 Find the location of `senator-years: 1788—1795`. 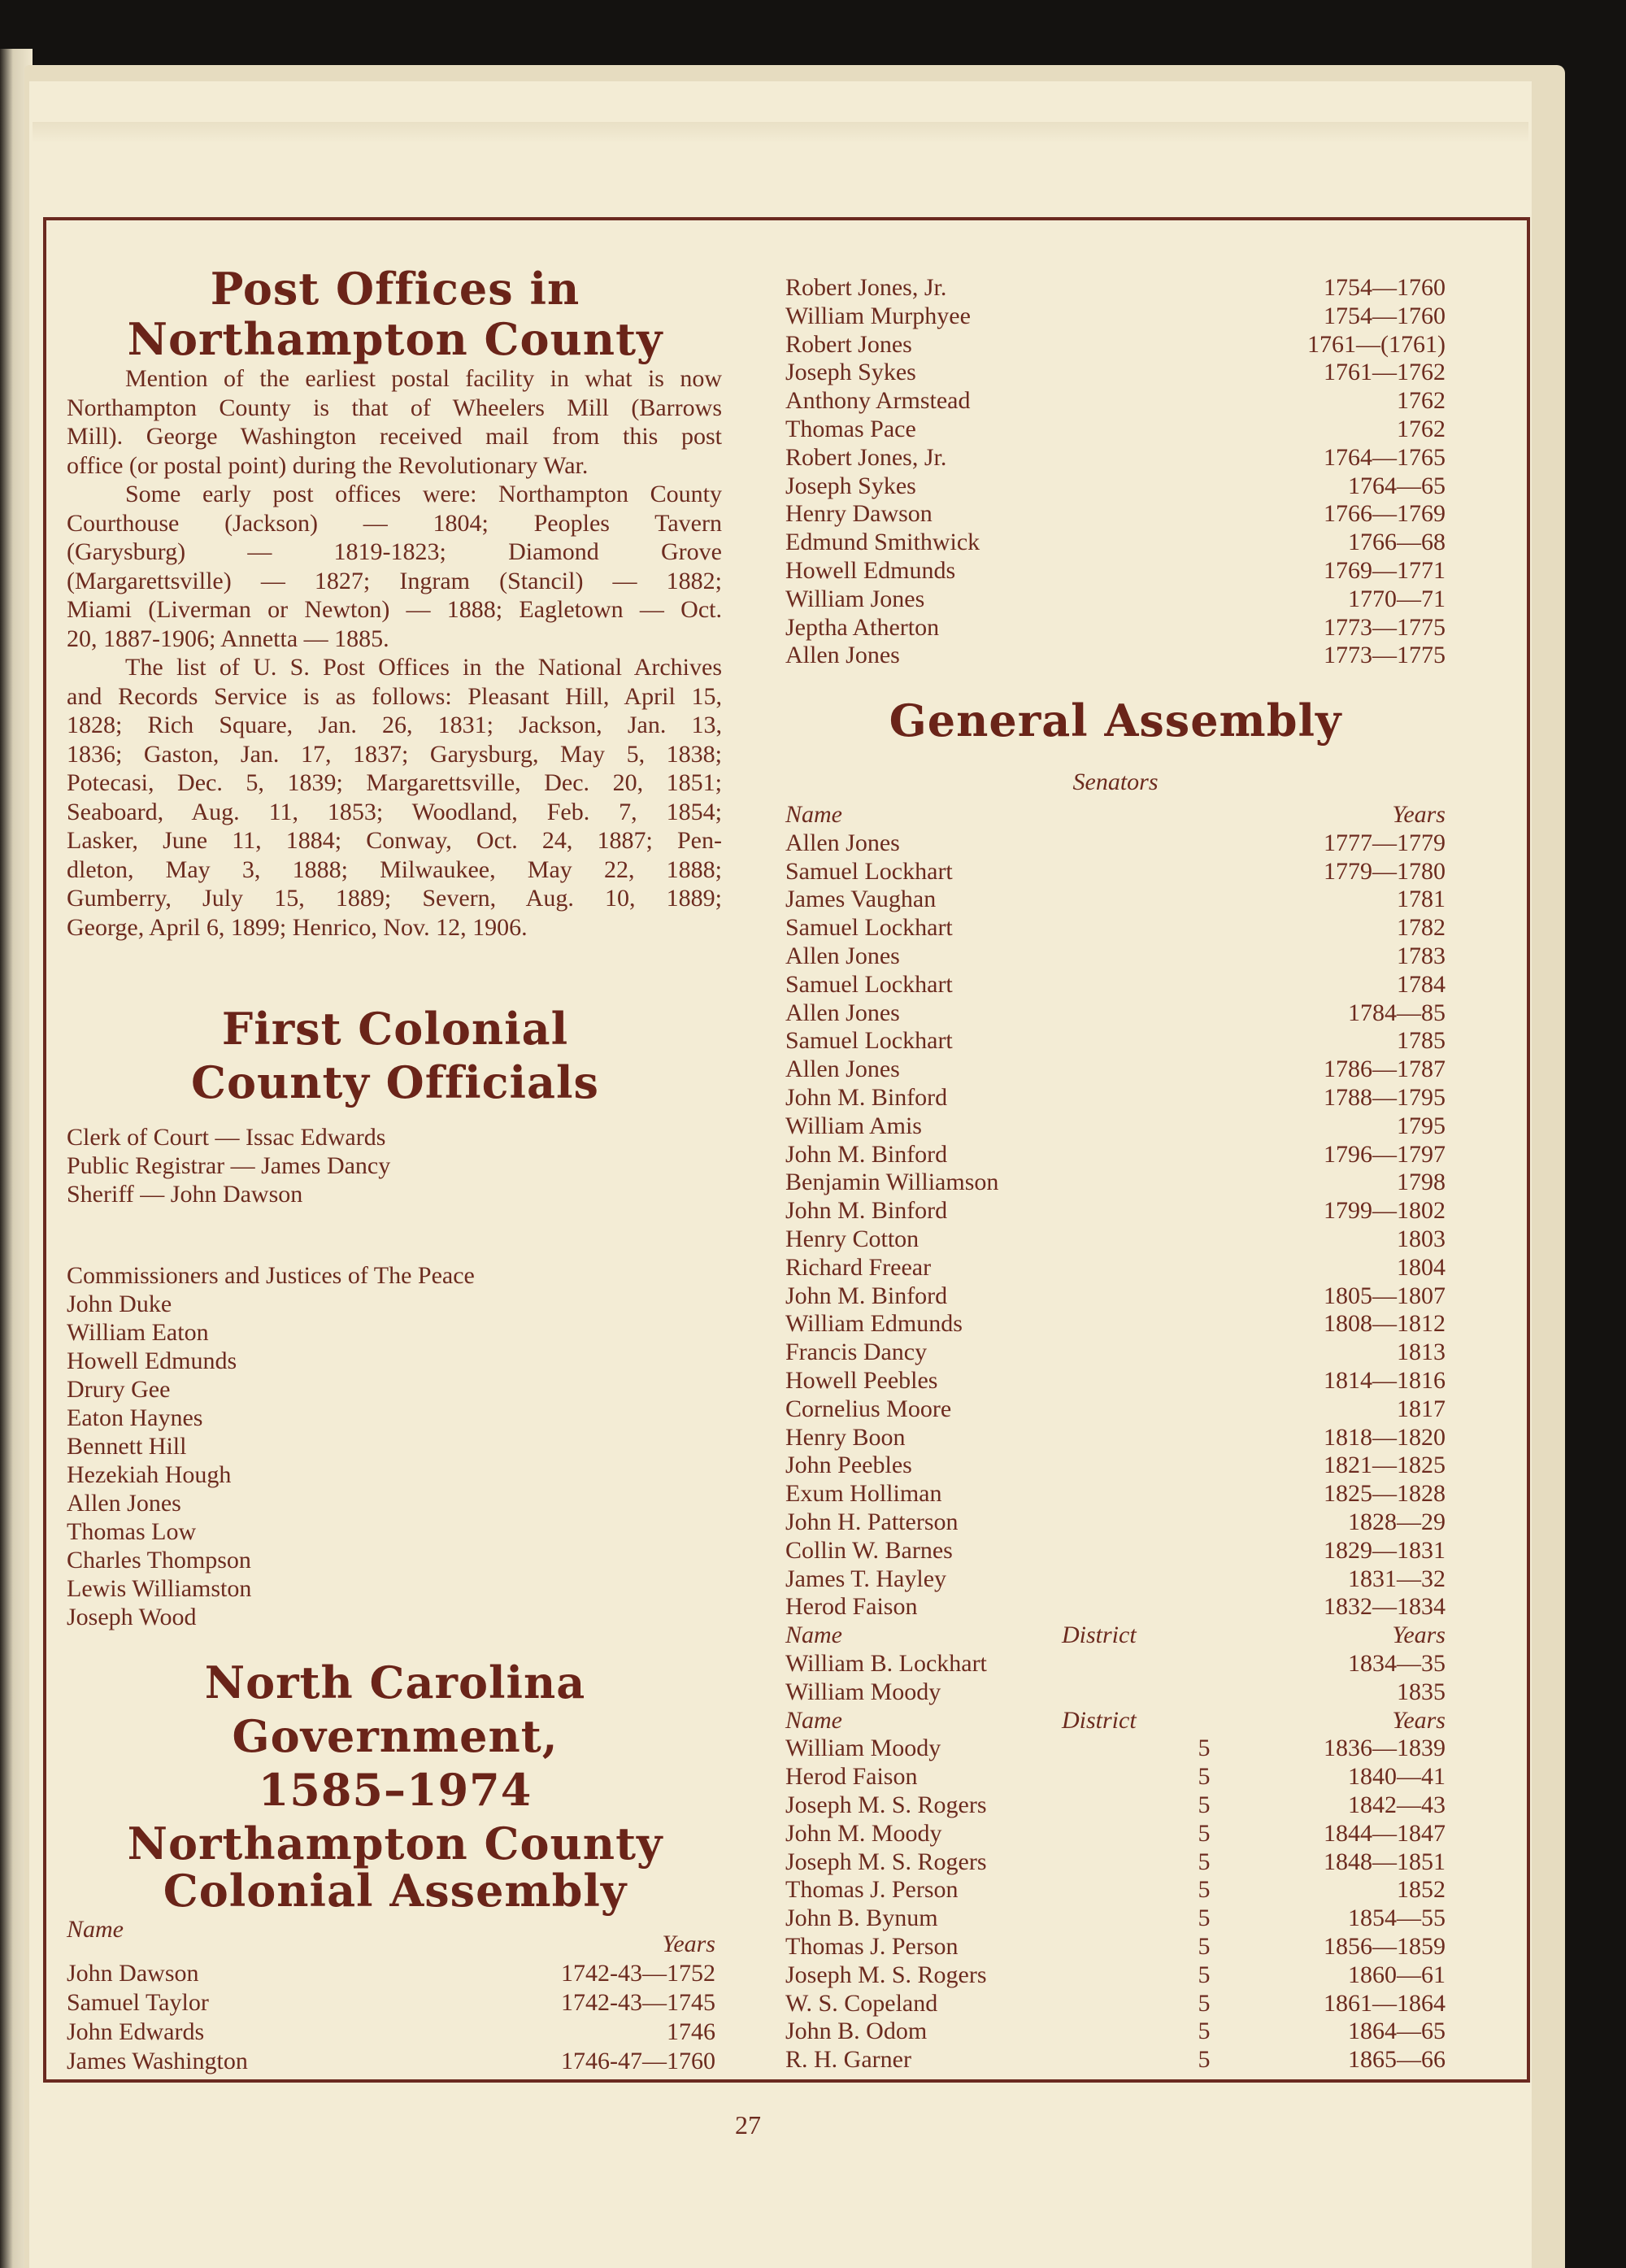

senator-years: 1788—1795 is located at coordinates (1385, 1098).